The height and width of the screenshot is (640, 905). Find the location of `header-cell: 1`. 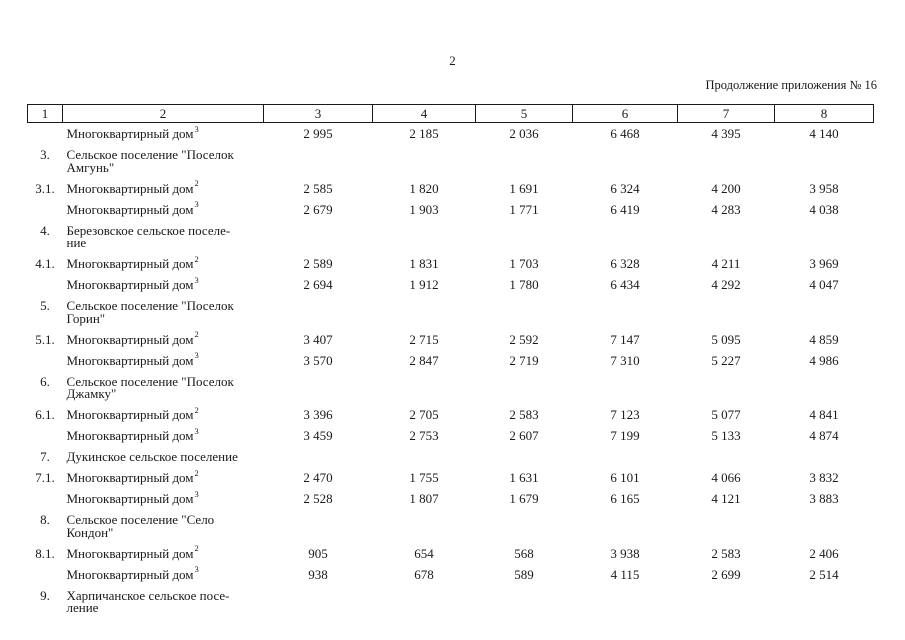

header-cell: 1 is located at coordinates (45, 113).